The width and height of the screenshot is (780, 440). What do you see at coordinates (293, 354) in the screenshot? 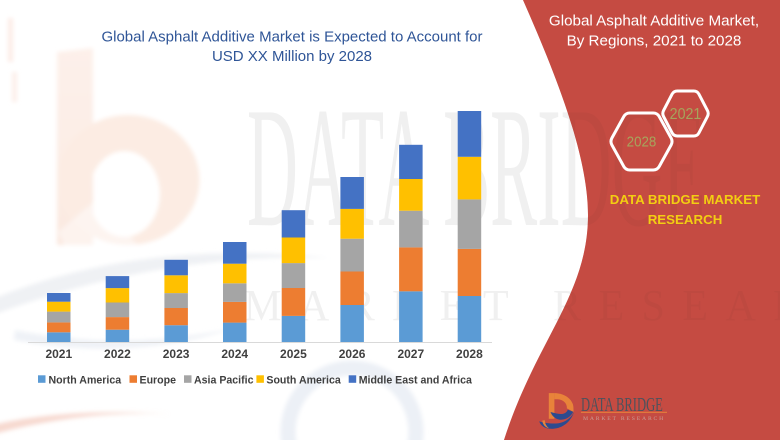
I see `svg-text: 2025` at bounding box center [293, 354].